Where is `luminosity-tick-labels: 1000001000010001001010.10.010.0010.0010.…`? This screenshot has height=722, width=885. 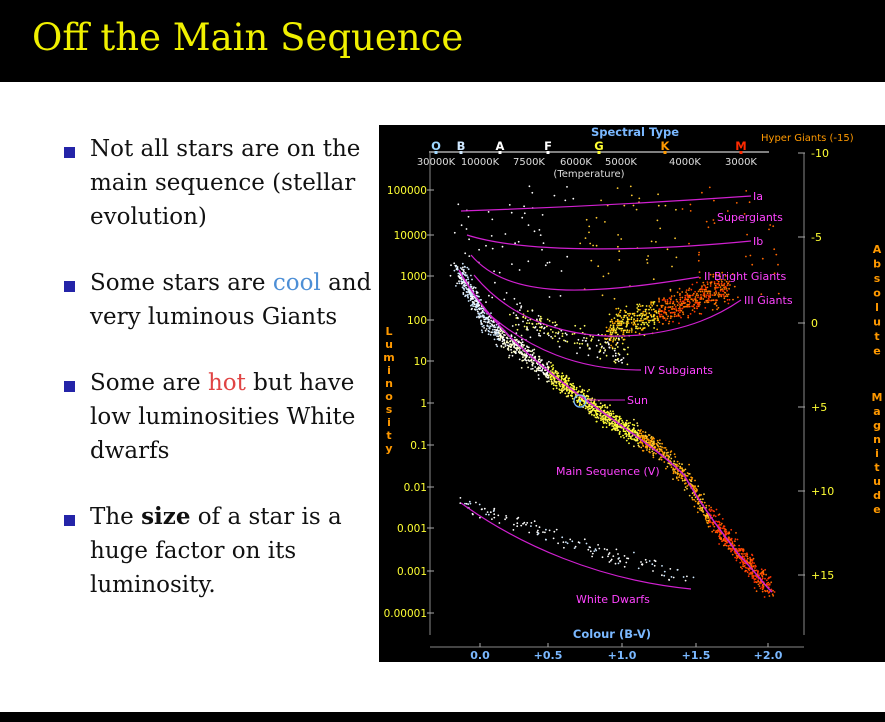 luminosity-tick-labels: 1000001000010001001010.10.010.0010.0010.… is located at coordinates (409, 402).